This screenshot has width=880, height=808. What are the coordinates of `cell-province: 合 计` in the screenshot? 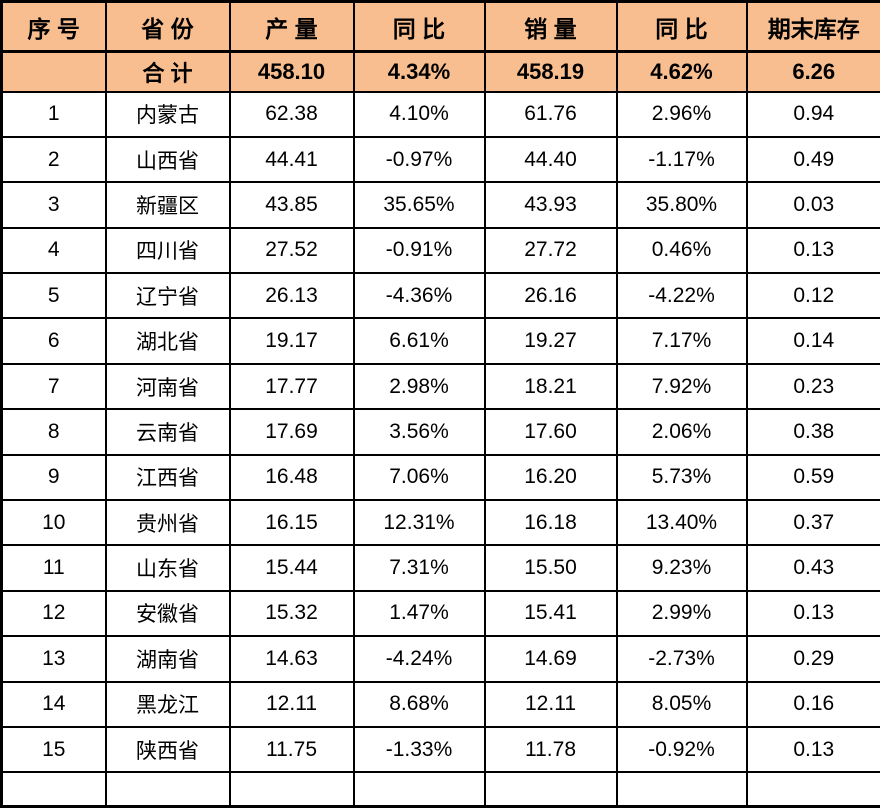 It's located at (168, 72).